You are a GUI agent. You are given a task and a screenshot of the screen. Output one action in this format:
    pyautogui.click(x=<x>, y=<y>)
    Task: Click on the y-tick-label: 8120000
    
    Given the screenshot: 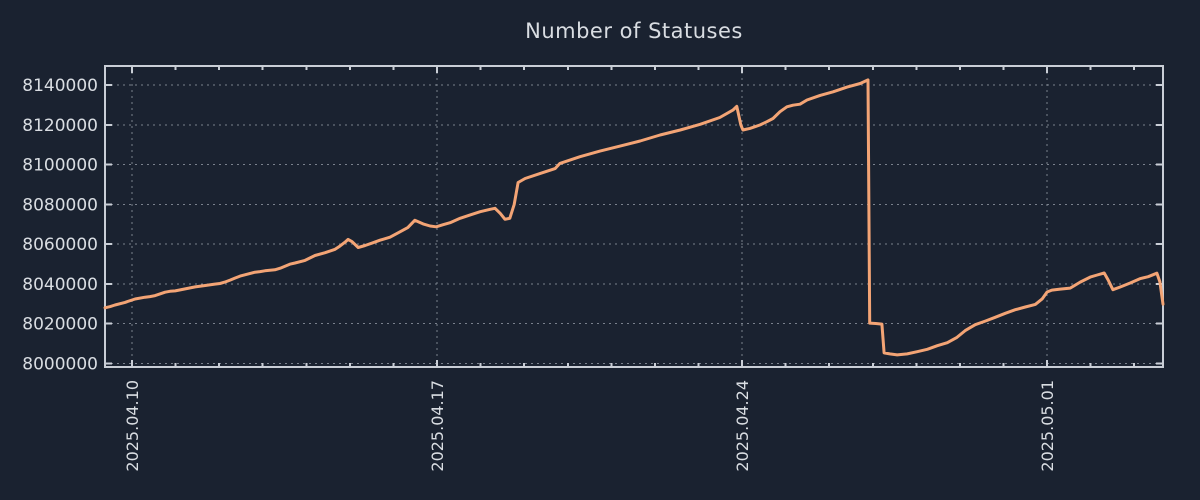 What is the action you would take?
    pyautogui.click(x=60, y=126)
    